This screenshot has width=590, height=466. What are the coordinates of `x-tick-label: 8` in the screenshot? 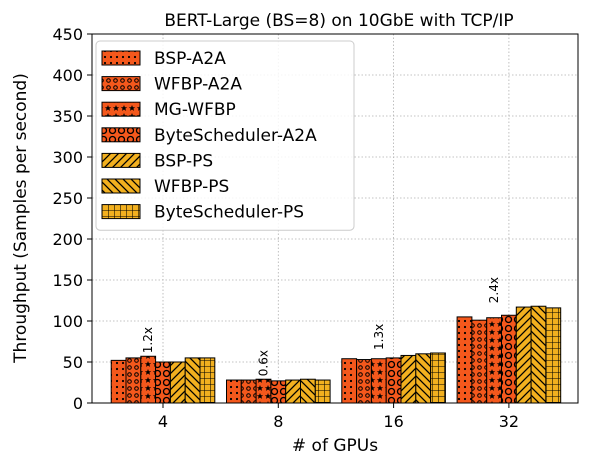 It's located at (278, 421).